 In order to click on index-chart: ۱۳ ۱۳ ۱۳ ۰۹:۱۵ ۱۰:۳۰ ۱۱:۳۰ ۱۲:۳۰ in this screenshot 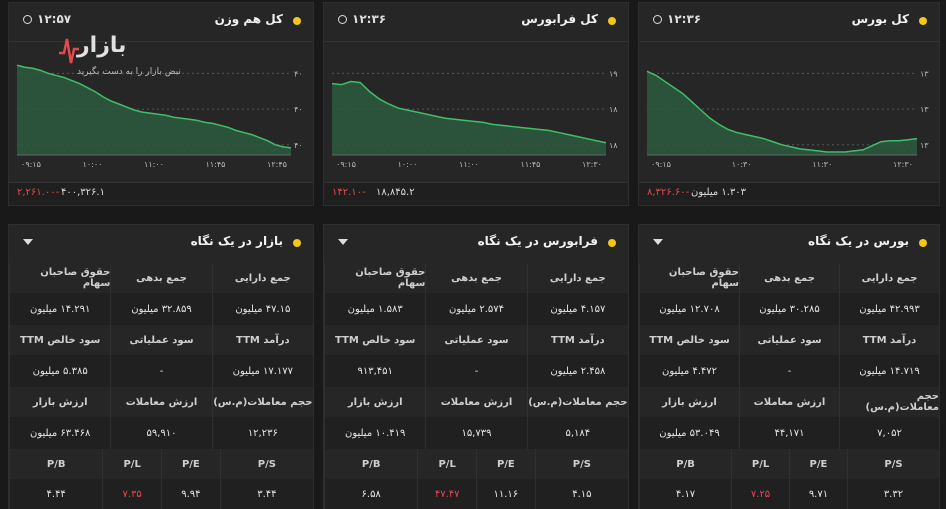, I will do `click(789, 107)`.